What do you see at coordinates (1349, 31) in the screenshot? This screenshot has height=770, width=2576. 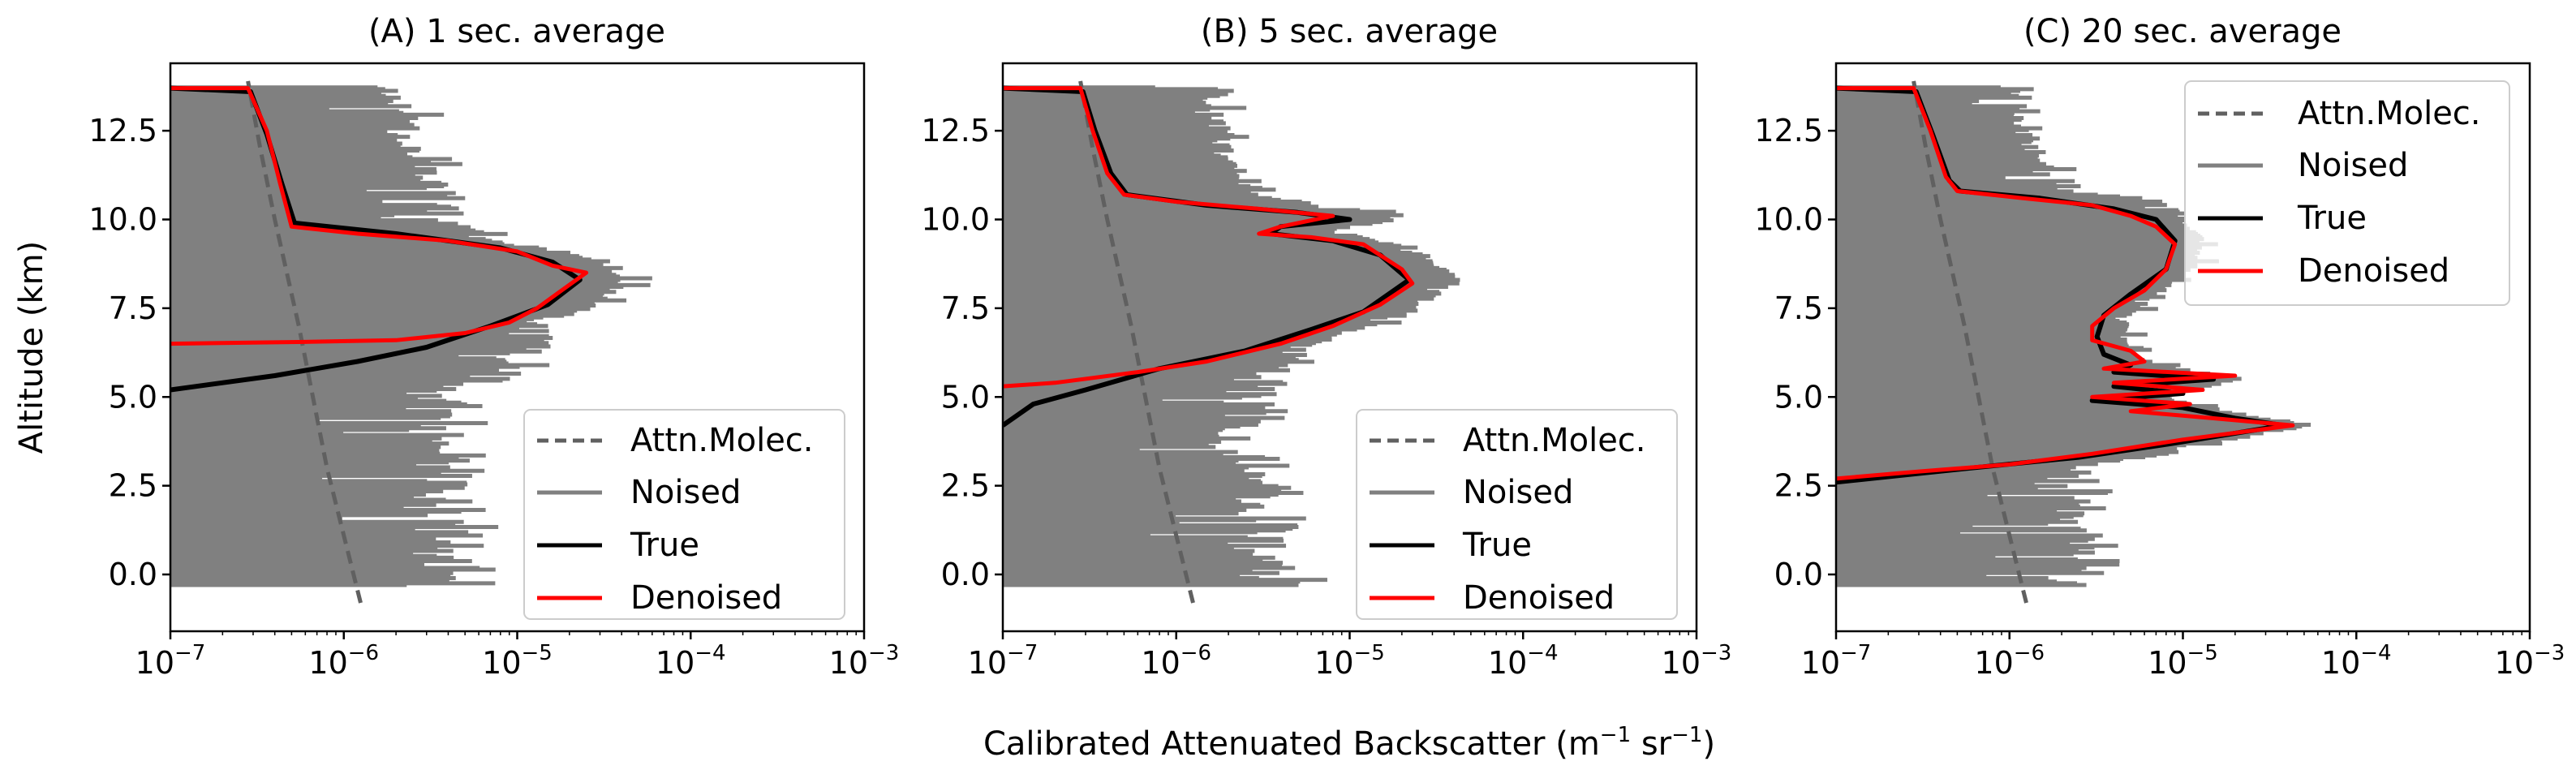 I see `panel-b-title: (B) 5 sec. average` at bounding box center [1349, 31].